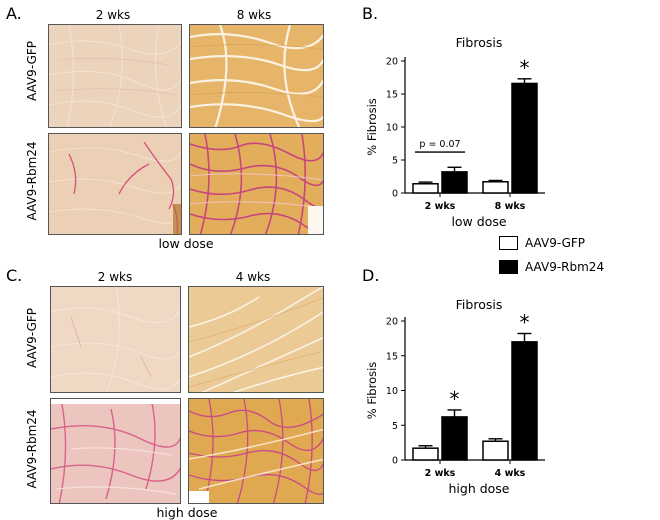  What do you see at coordinates (525, 323) in the screenshot?
I see `chart-d-annotation-1: *` at bounding box center [525, 323].